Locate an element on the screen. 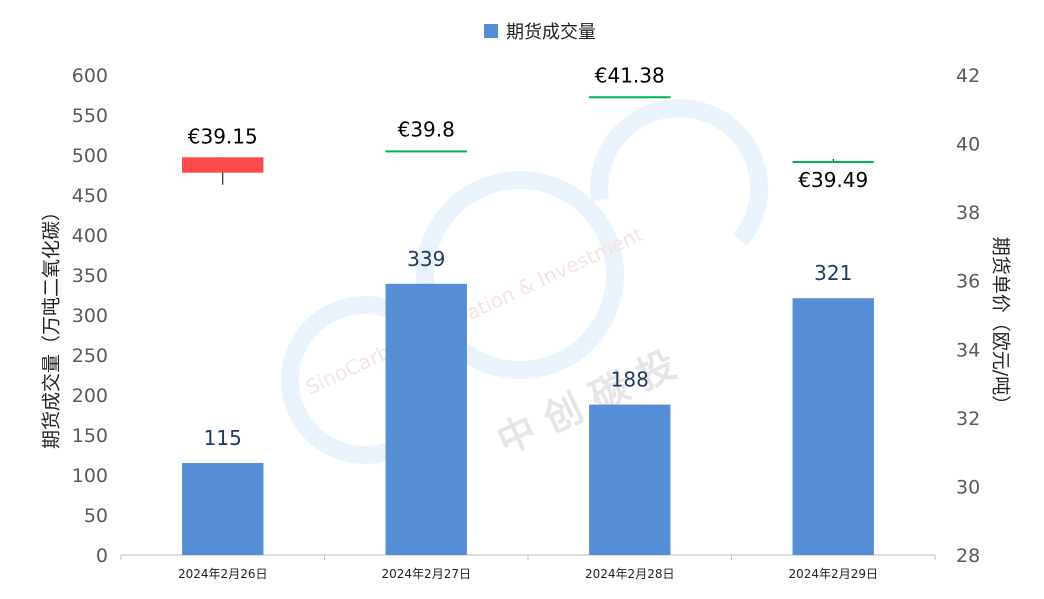 The width and height of the screenshot is (1044, 599). x-tick-label: 2024年2月29日 is located at coordinates (833, 574).